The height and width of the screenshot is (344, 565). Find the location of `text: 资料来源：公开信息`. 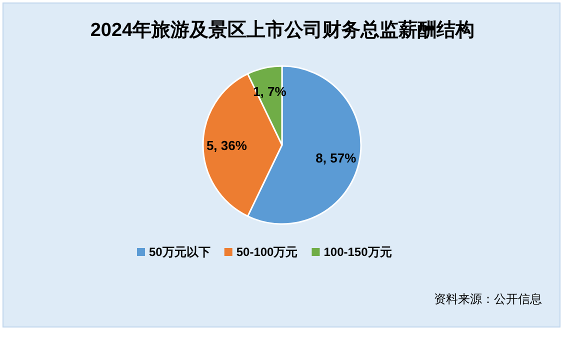

text: 资料来源：公开信息 is located at coordinates (488, 299).